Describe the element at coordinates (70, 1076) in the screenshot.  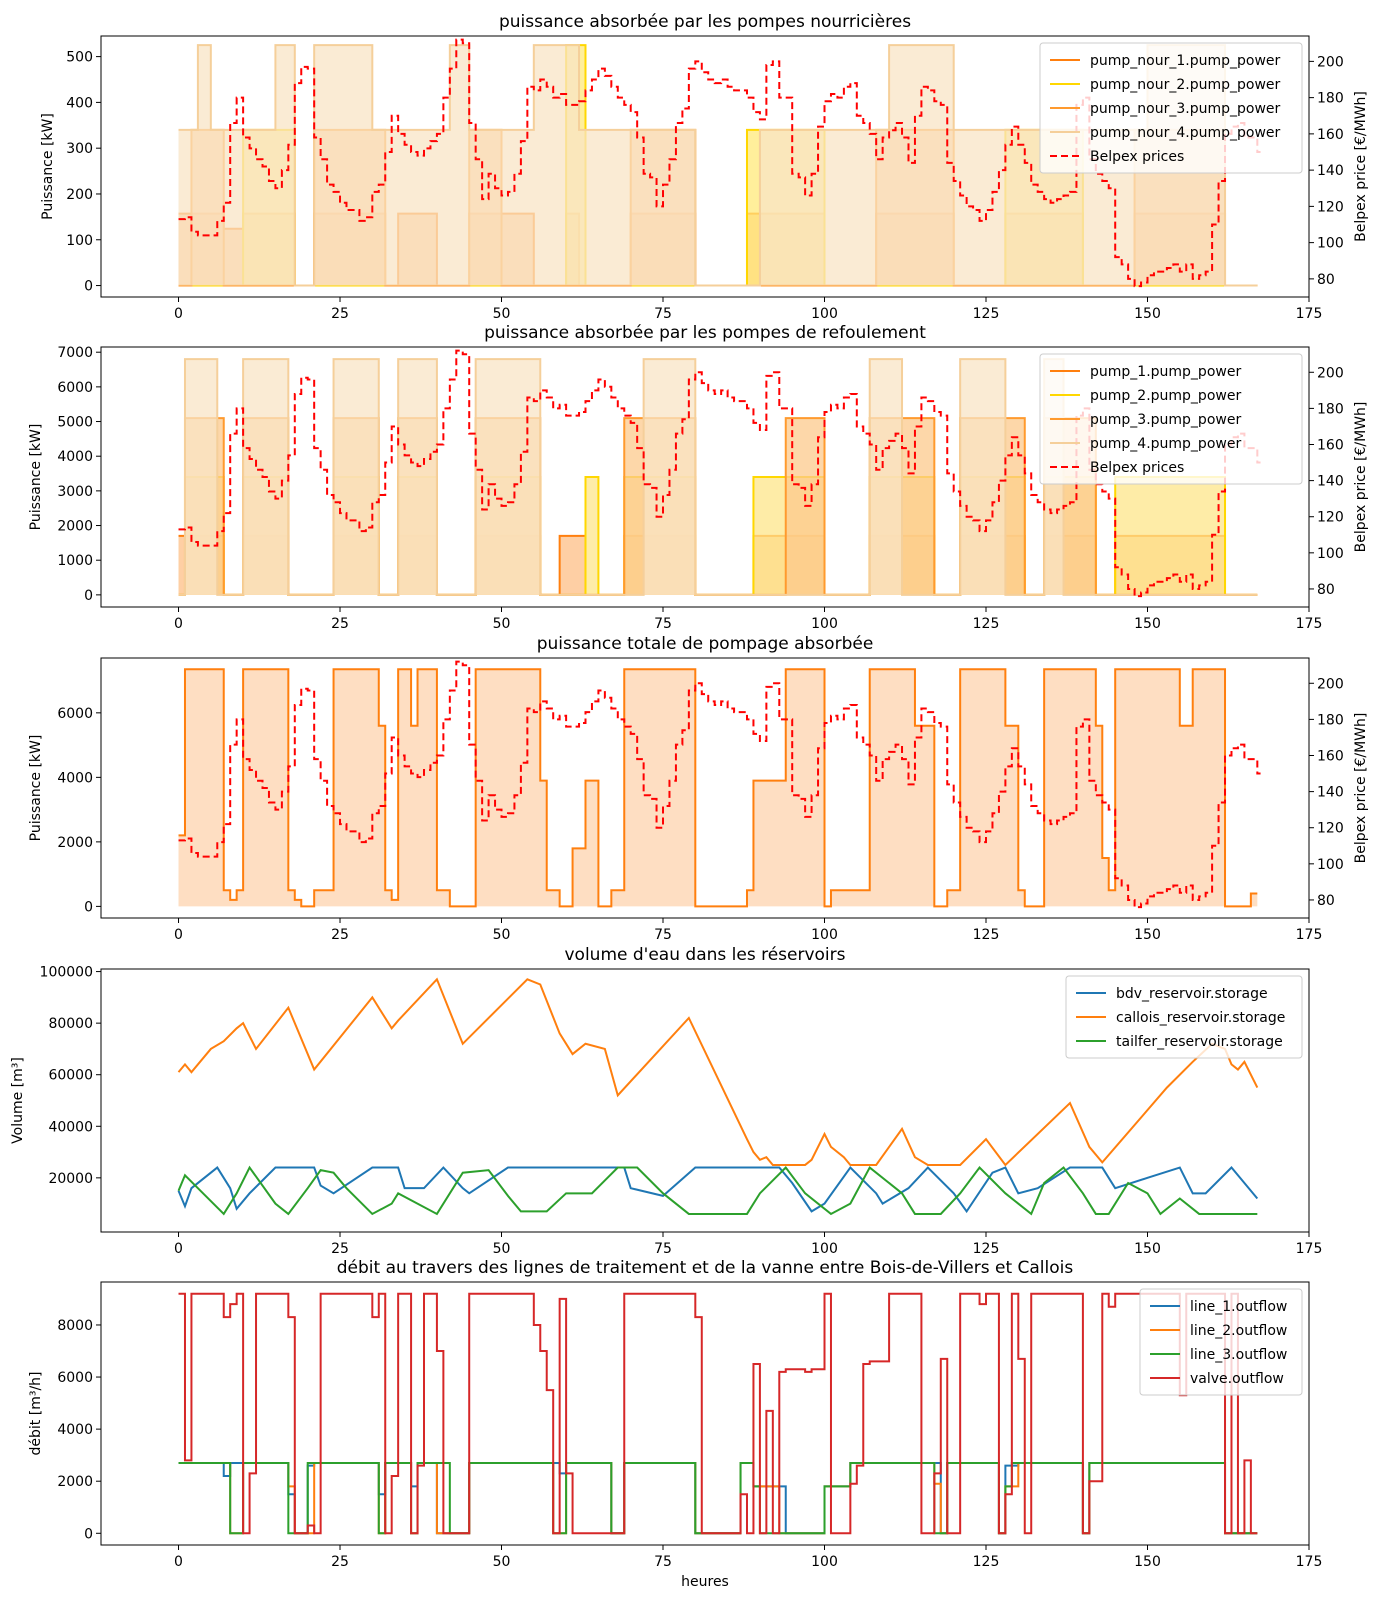
I see `y-tick-label: 60000` at that location.